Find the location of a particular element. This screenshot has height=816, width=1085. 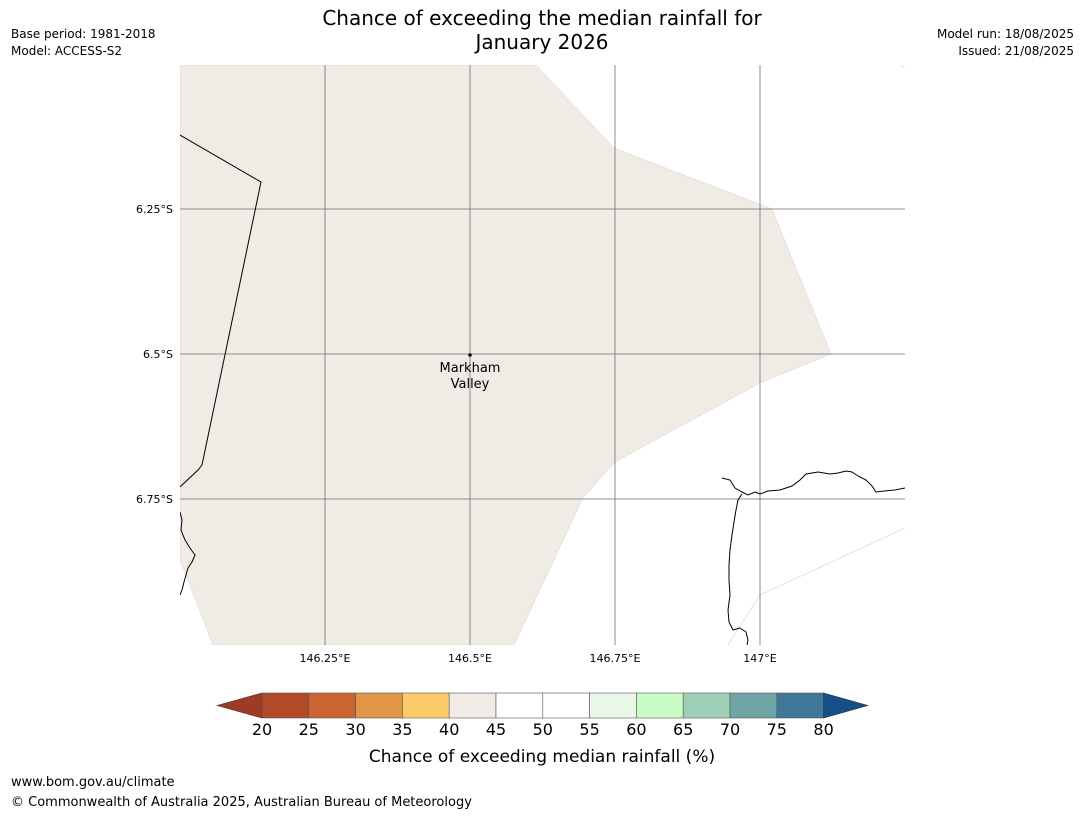

colorbar-tick-label: 30 is located at coordinates (355, 729).